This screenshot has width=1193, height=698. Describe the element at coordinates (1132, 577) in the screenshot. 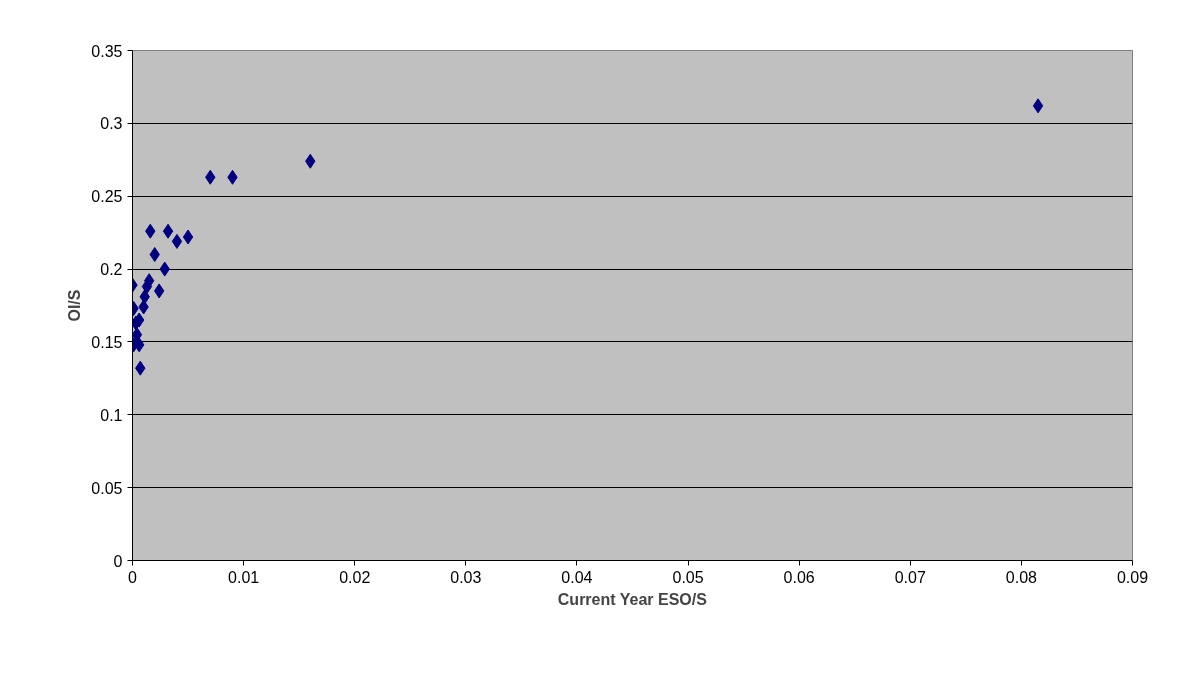

I see `x-tick-label: 0.09` at that location.